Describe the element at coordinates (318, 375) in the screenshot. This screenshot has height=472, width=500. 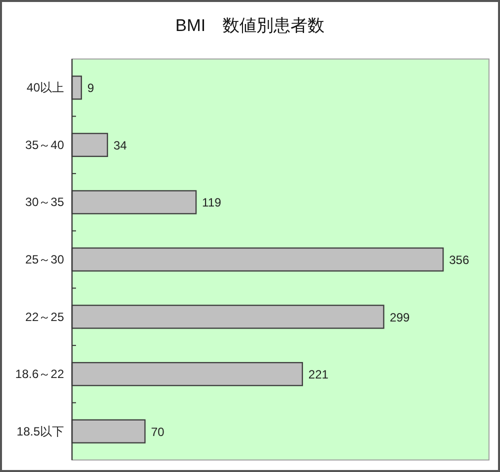
I see `data-label: 221` at that location.